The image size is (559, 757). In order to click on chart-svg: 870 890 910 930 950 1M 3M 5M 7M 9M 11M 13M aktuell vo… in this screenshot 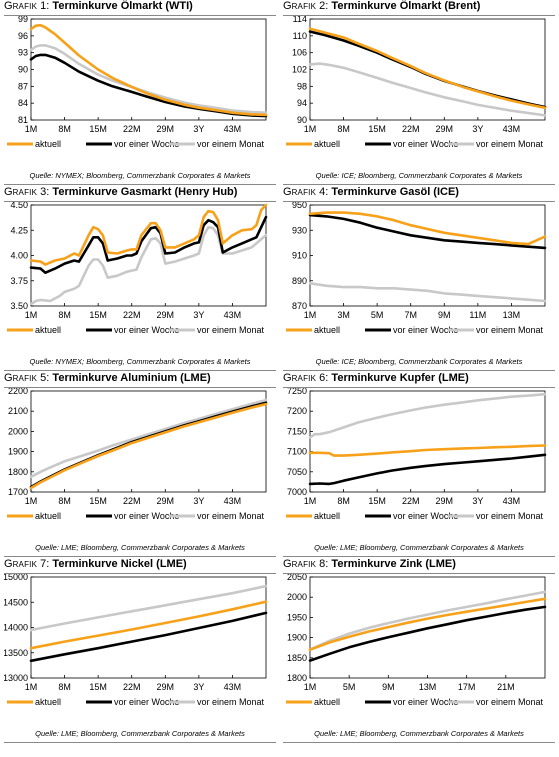, I will do `click(416, 268)`.